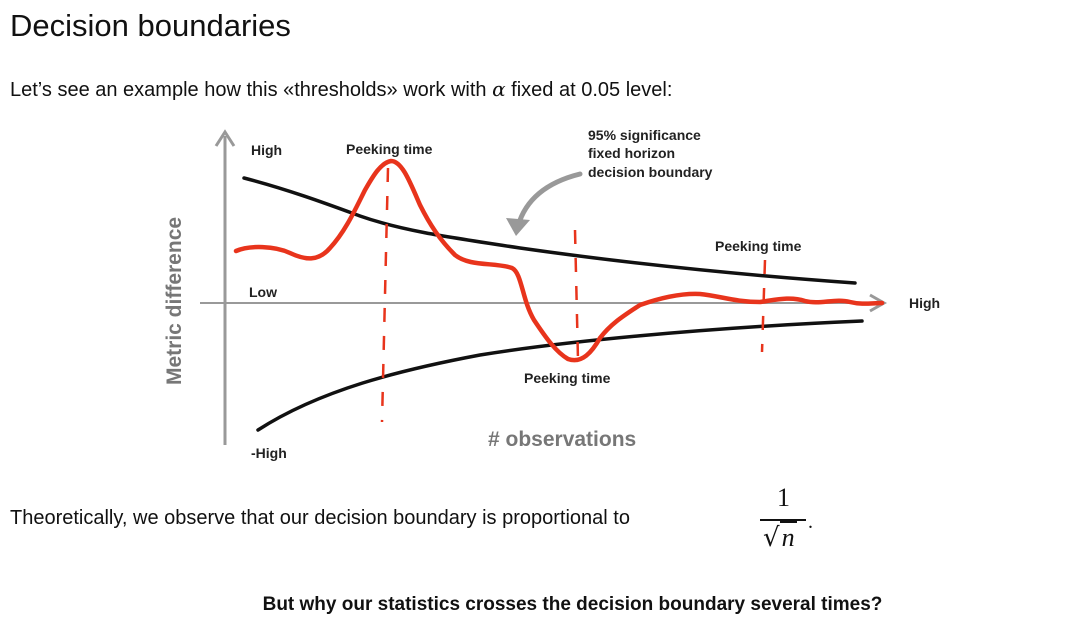  What do you see at coordinates (810, 522) in the screenshot?
I see `formula-period: .` at bounding box center [810, 522].